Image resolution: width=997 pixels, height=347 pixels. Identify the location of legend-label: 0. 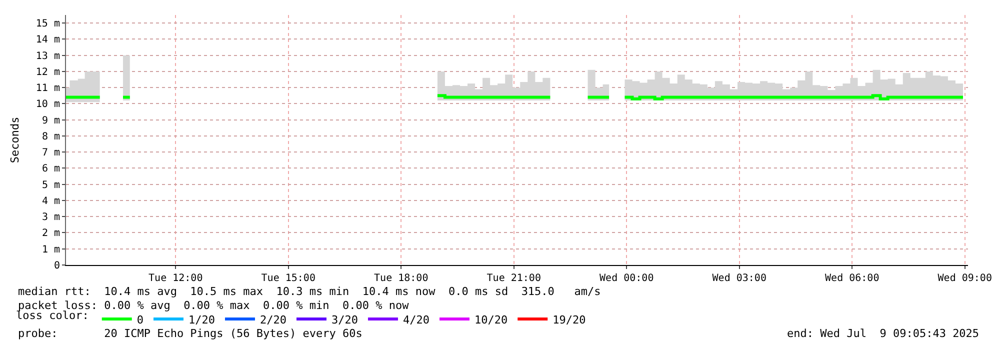
(140, 319).